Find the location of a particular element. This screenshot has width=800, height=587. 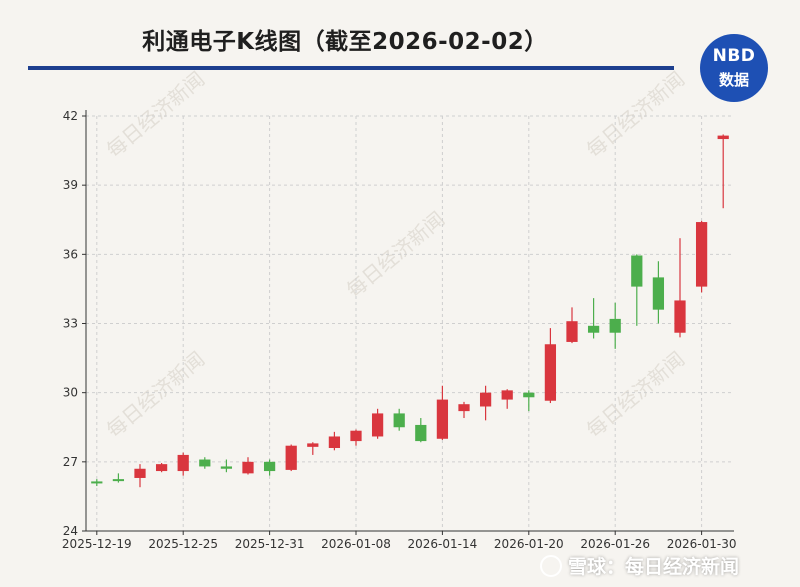

x-tick-label: 2026-01-20 is located at coordinates (529, 544).